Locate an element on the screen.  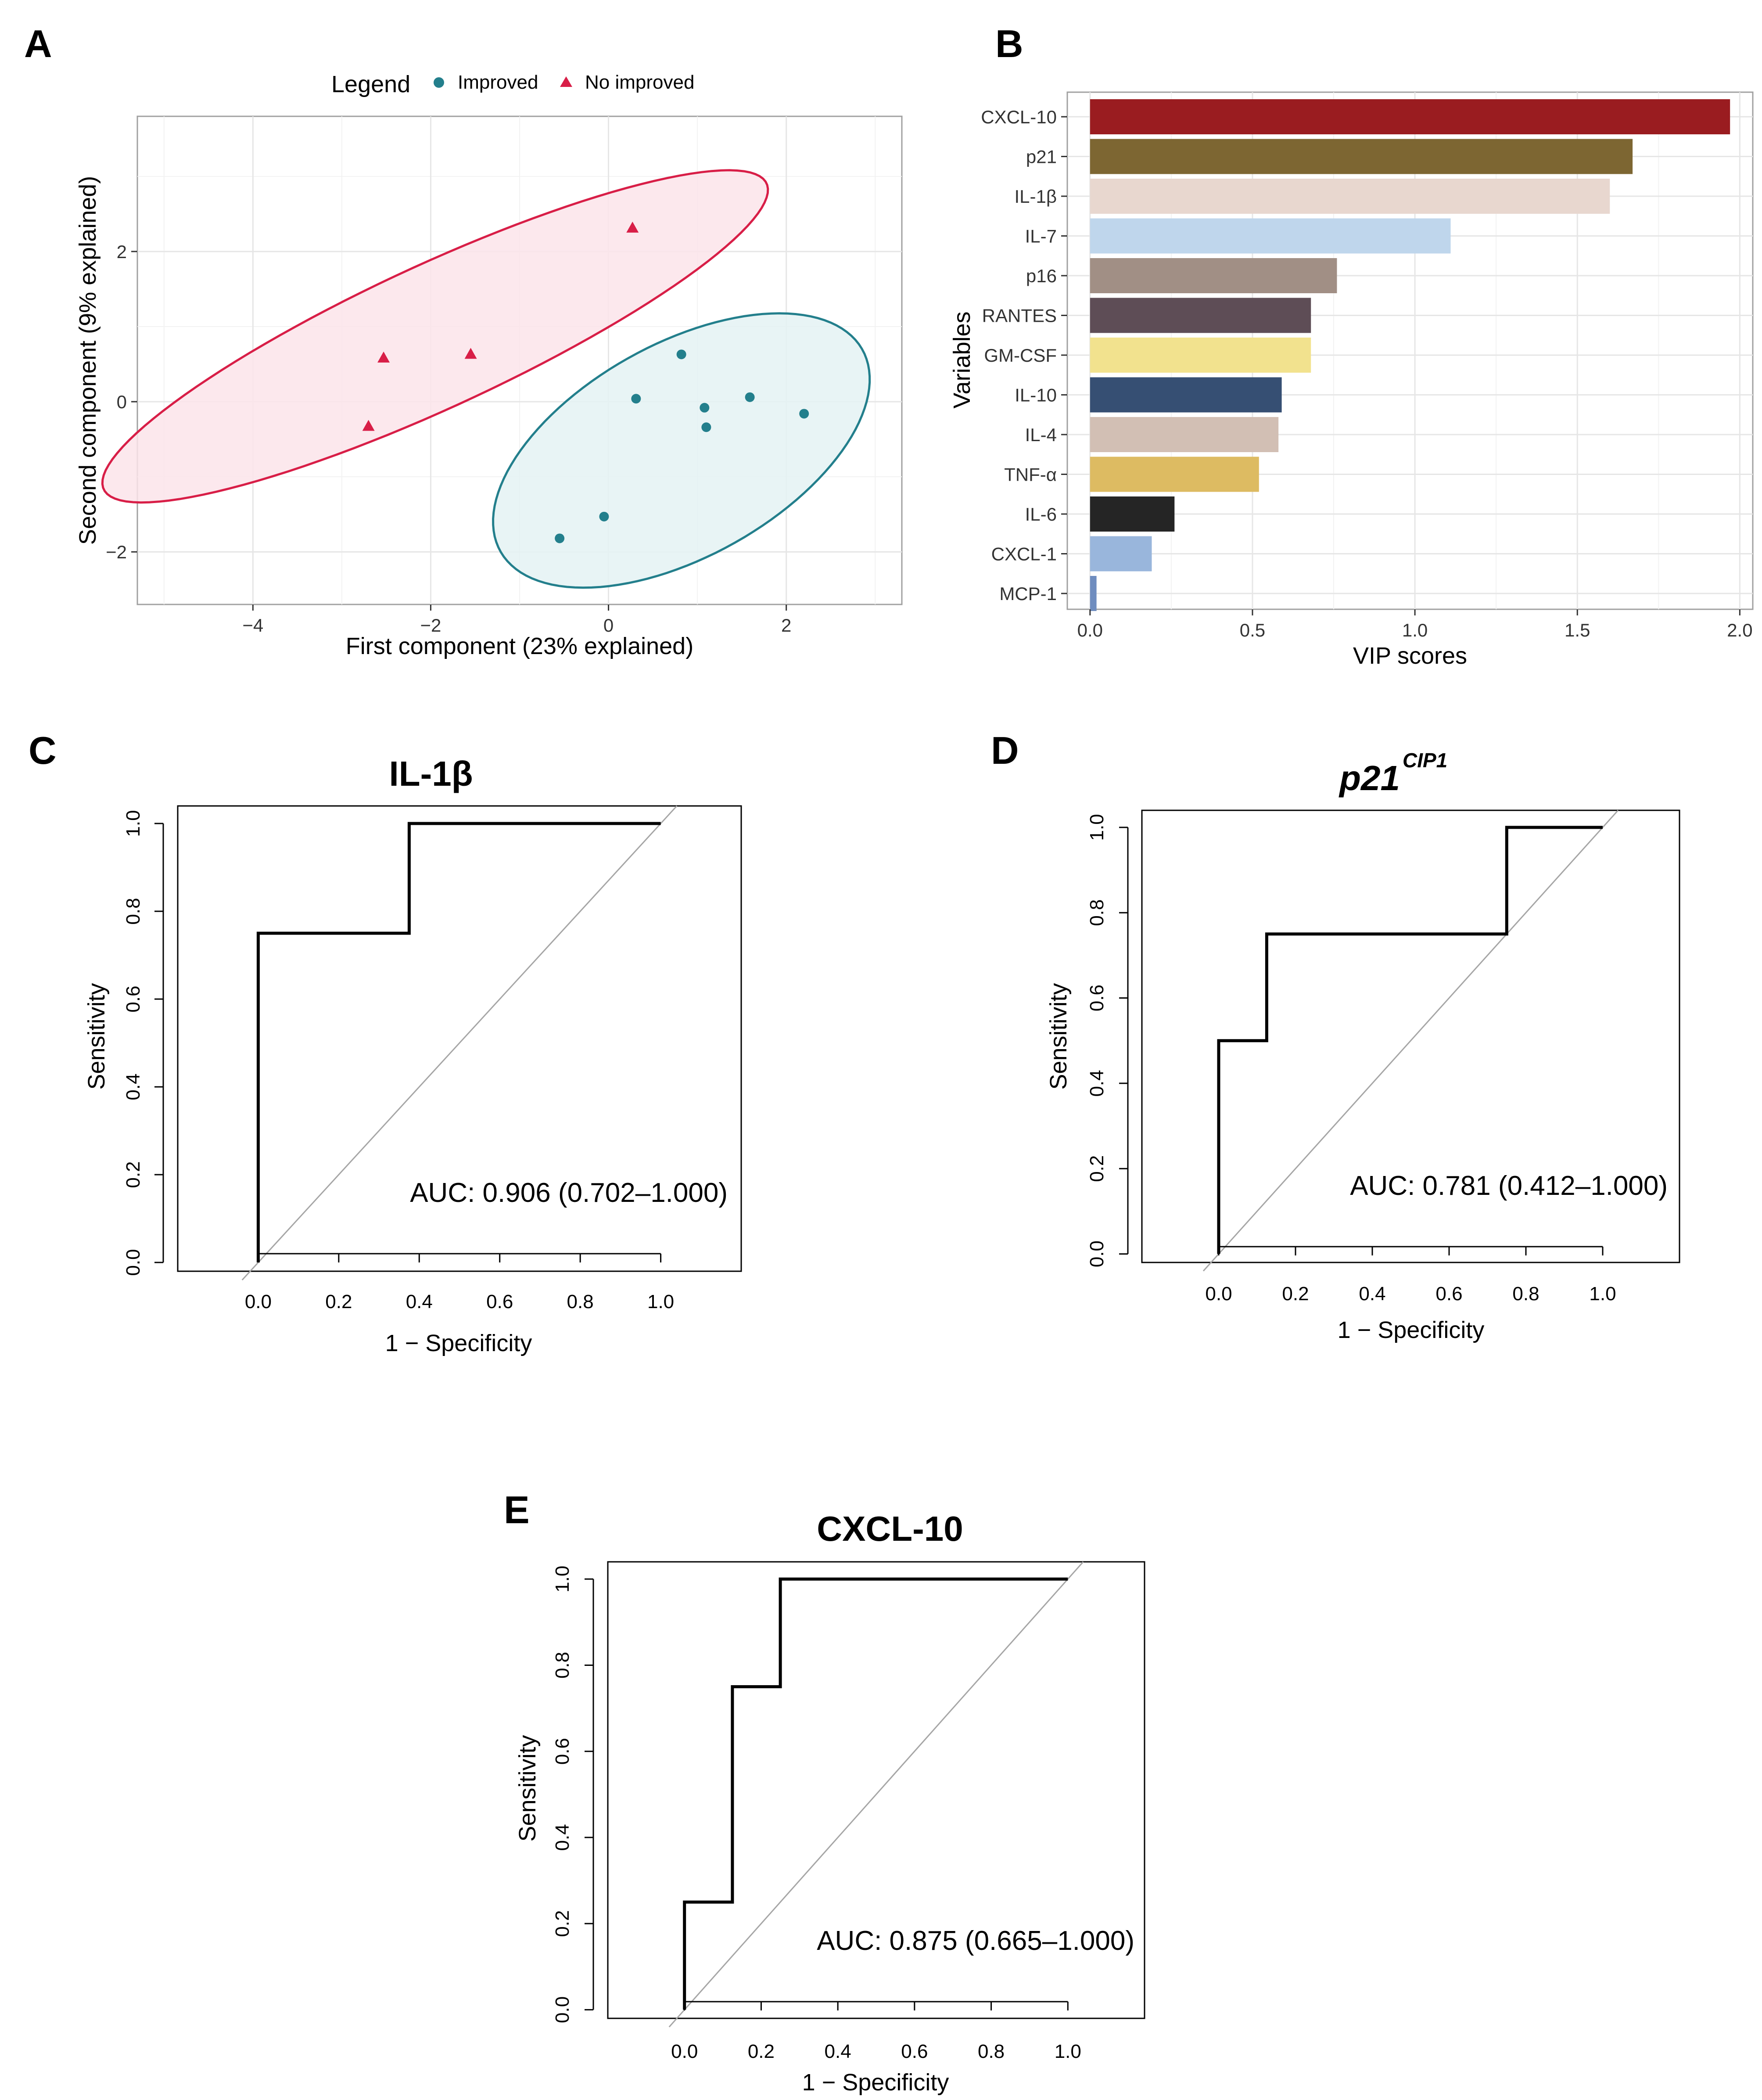
ellipse-improved is located at coordinates (681, 450).